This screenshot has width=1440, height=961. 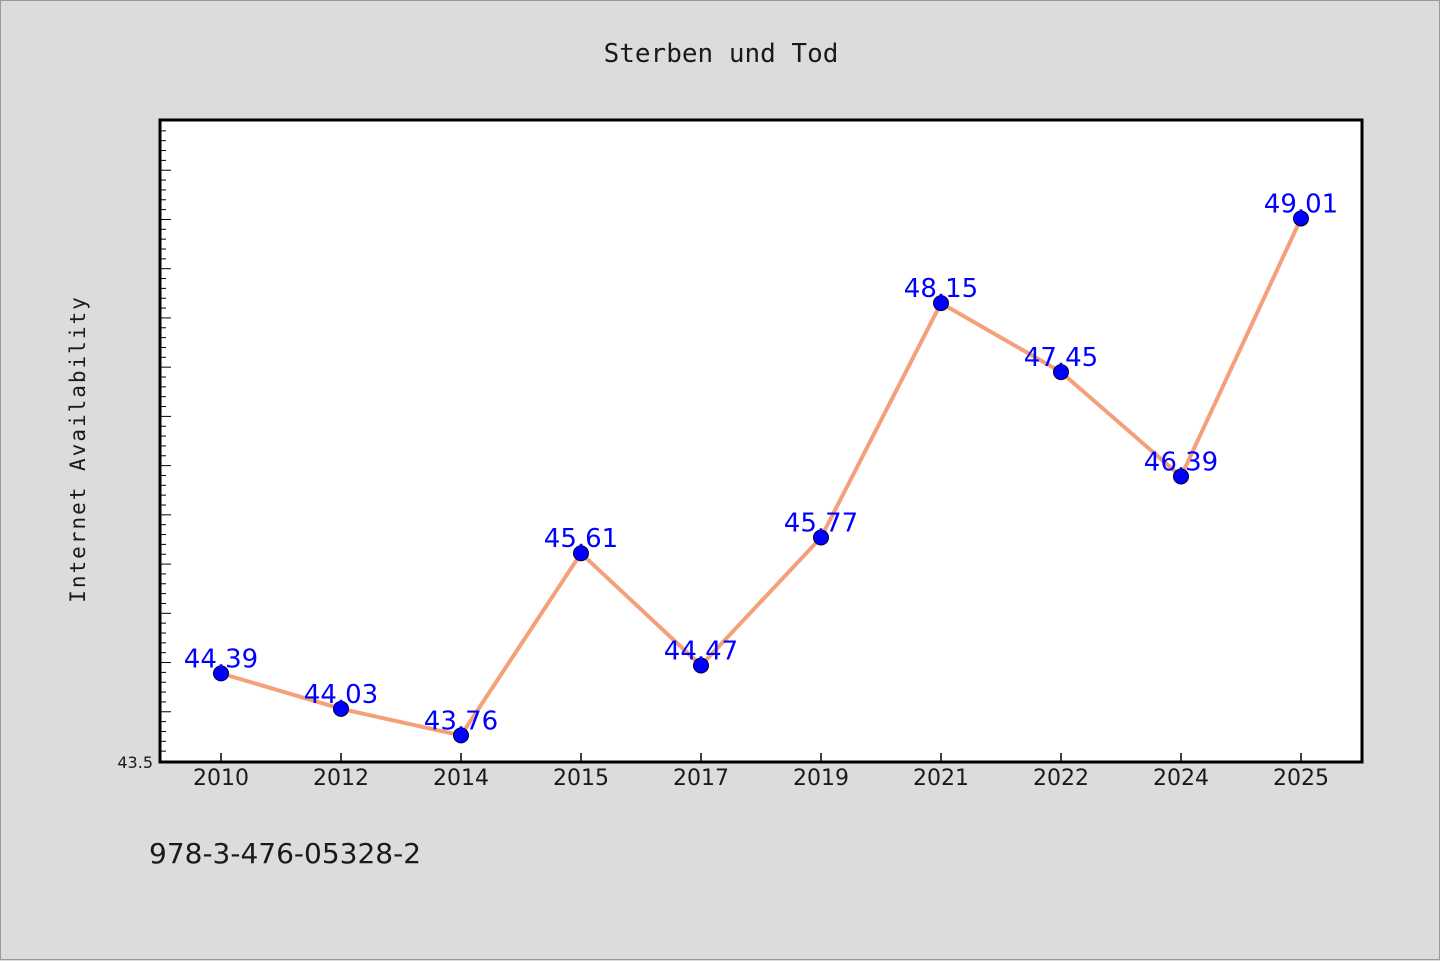 What do you see at coordinates (461, 778) in the screenshot?
I see `x-tick-label: 2014` at bounding box center [461, 778].